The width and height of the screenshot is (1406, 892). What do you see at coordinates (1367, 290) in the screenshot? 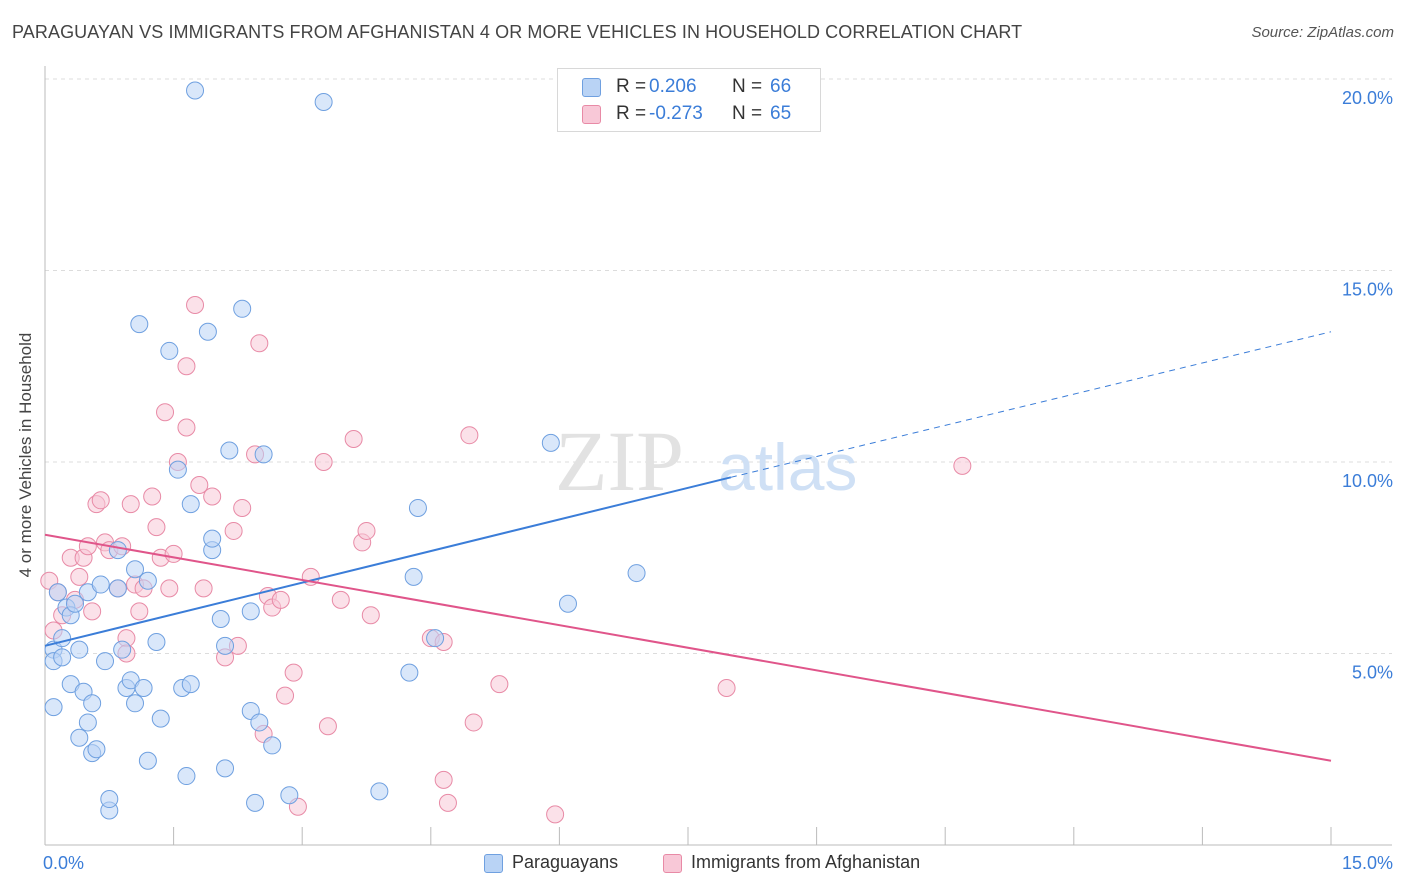
I see `y-tick-label: 15.0%` at bounding box center [1367, 290].